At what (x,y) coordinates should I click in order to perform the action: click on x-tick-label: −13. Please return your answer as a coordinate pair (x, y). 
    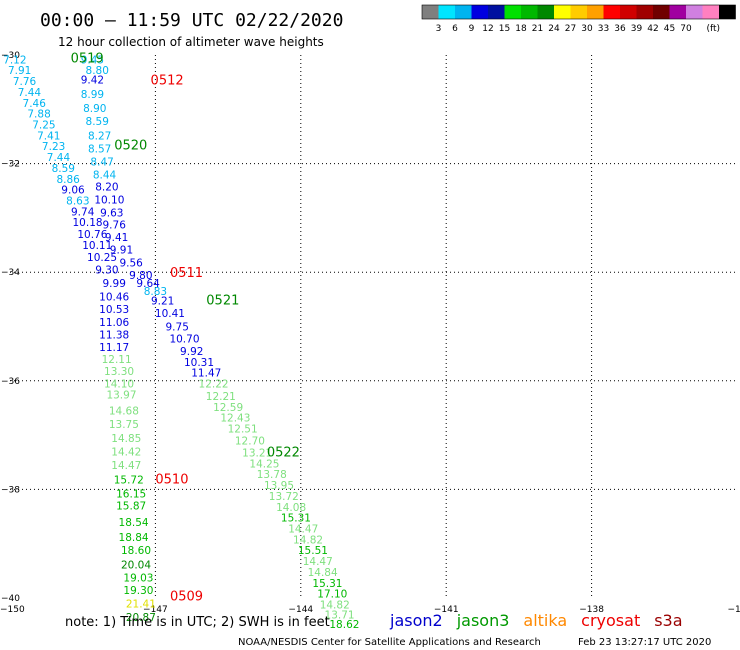
    Looking at the image, I should click on (734, 610).